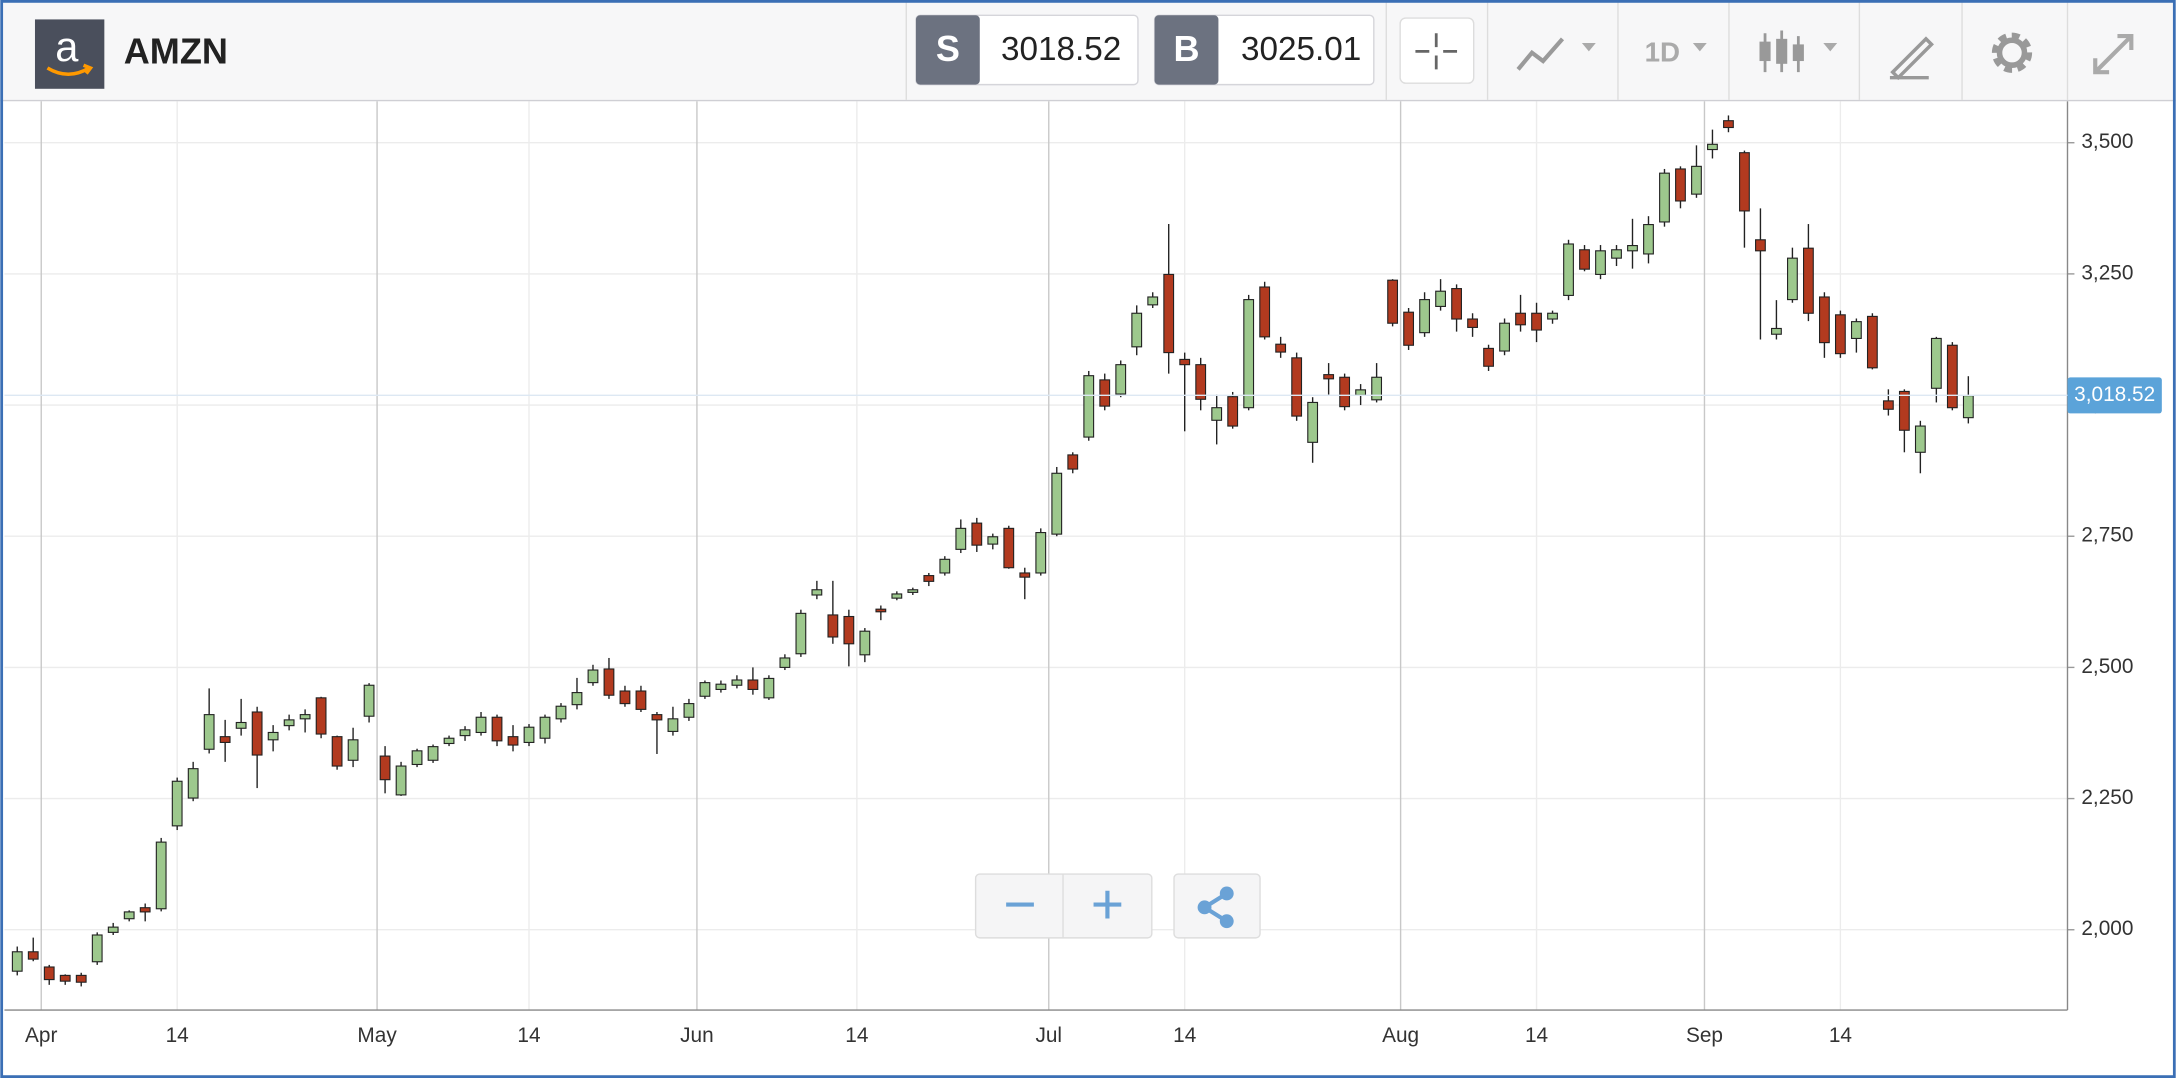  Describe the element at coordinates (1662, 51) in the screenshot. I see `interval-button: 1D` at that location.